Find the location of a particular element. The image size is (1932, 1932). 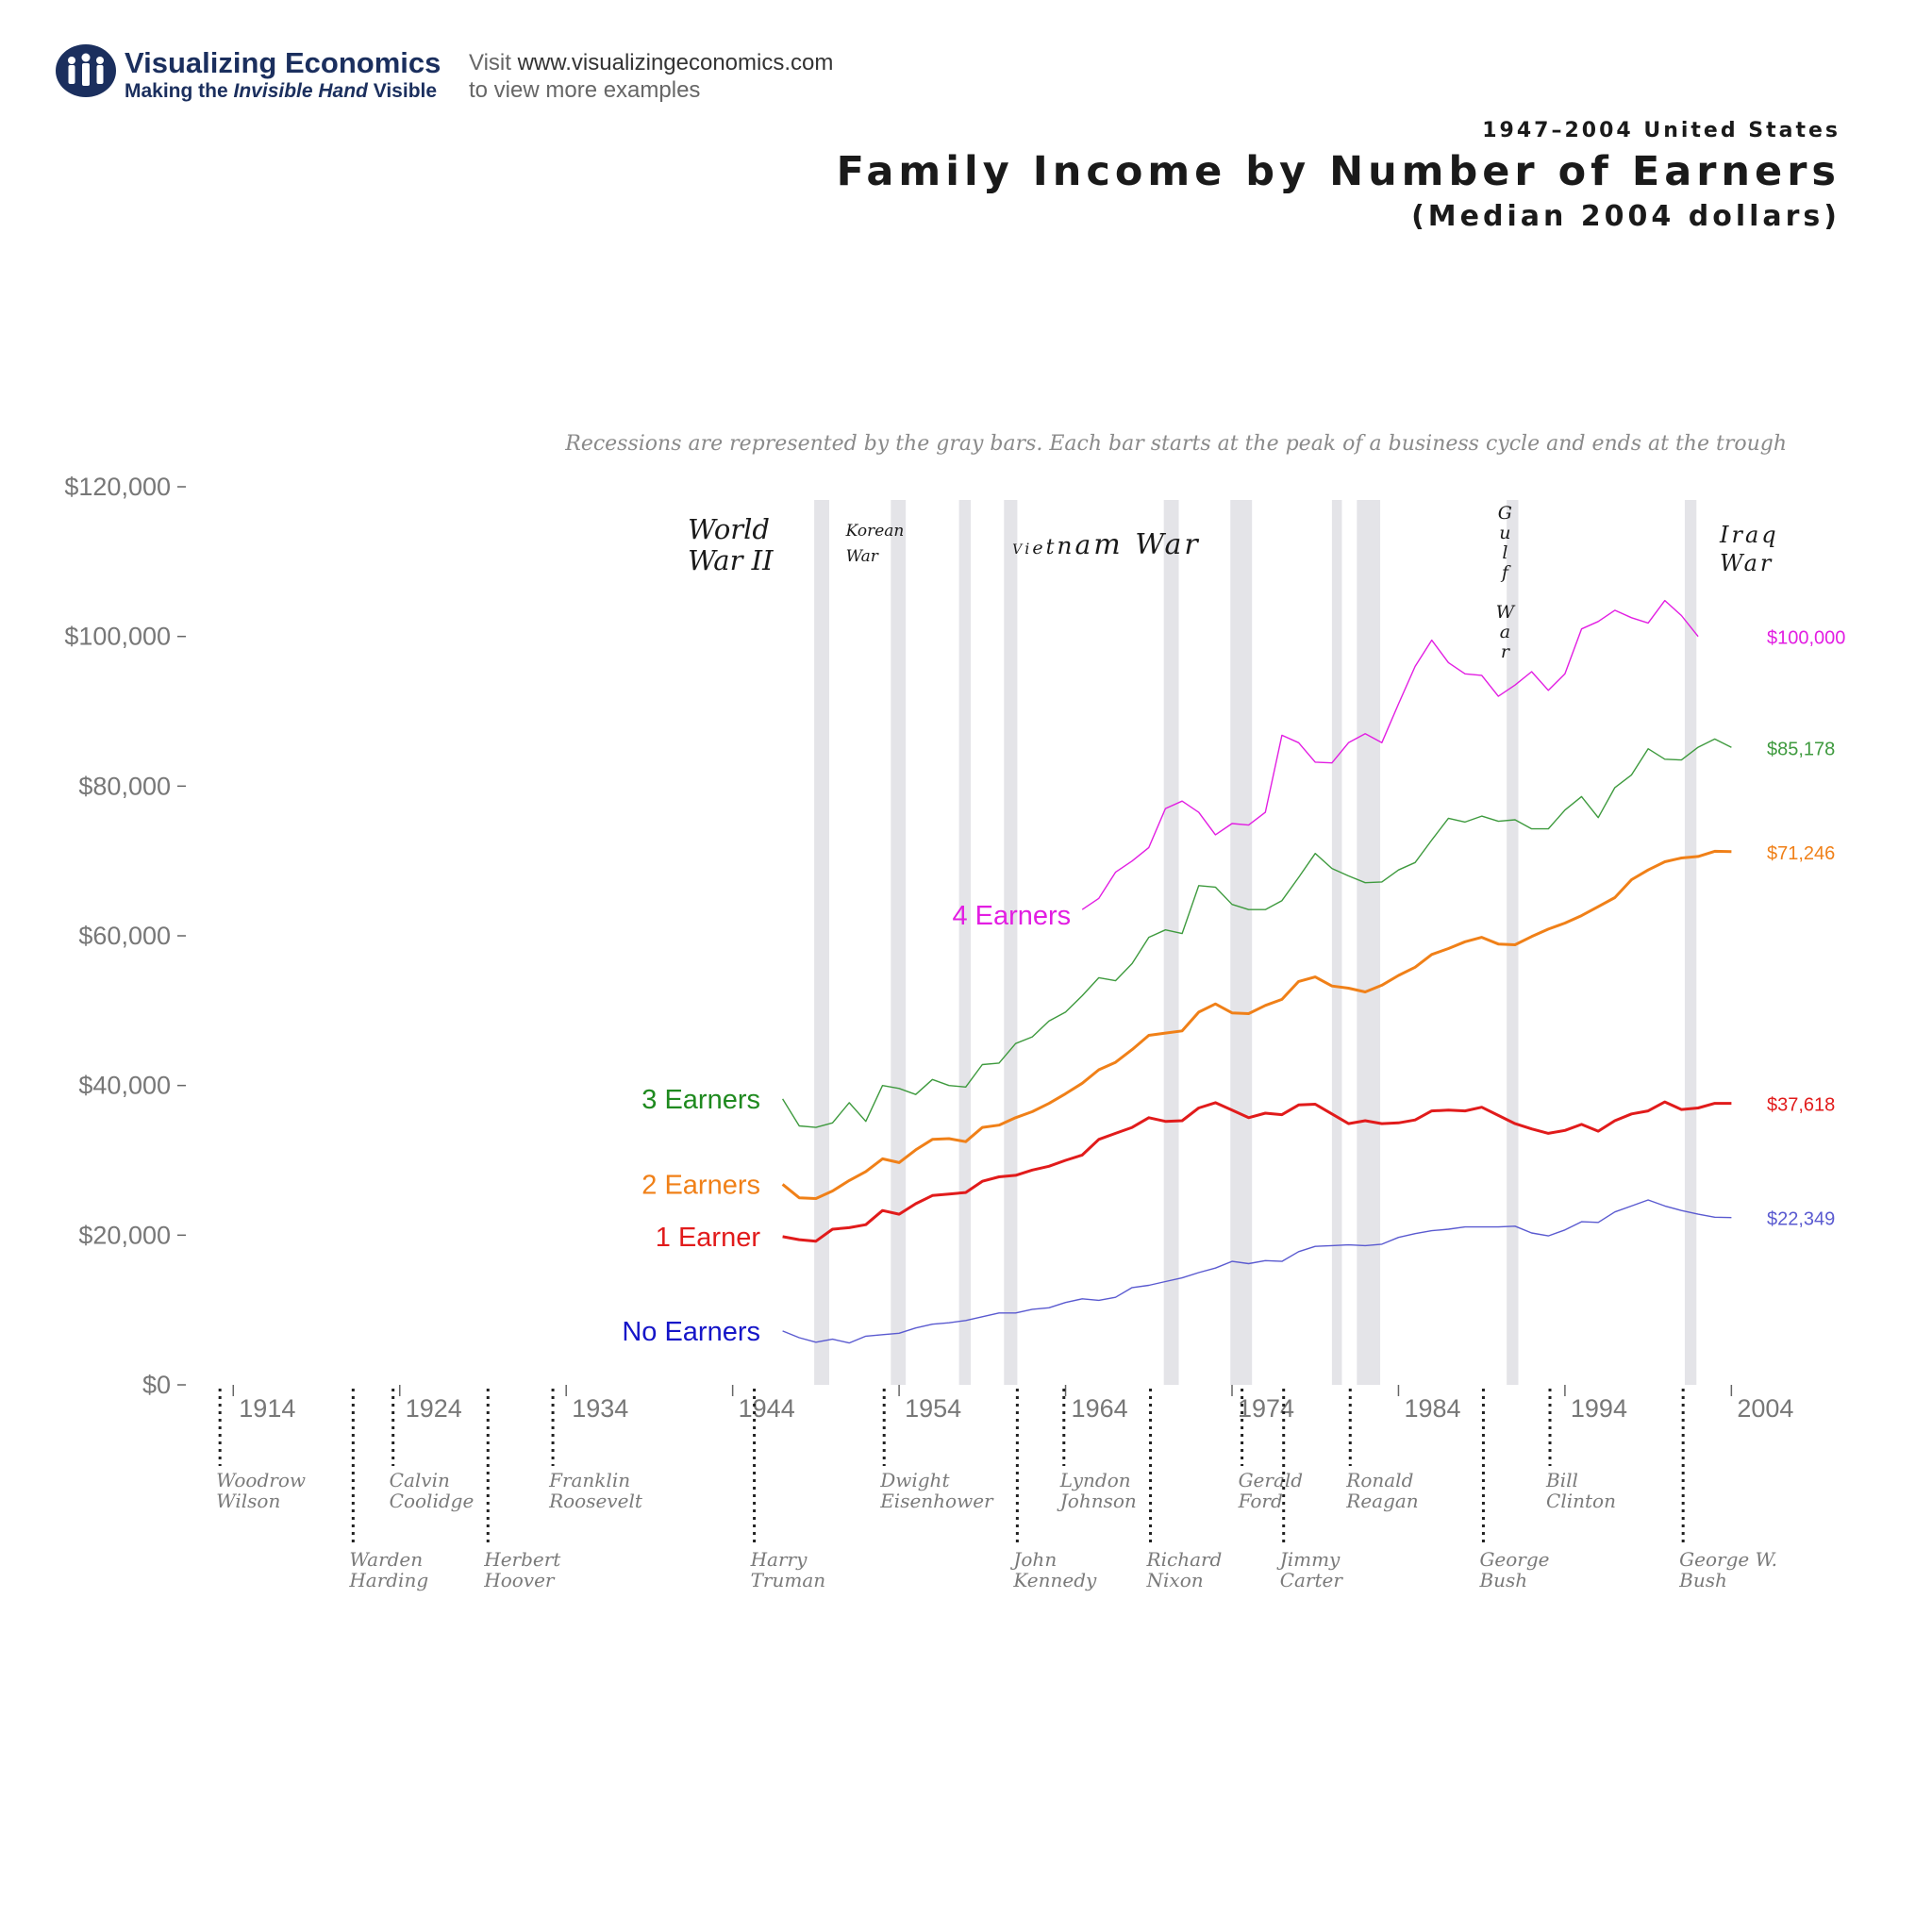

president-label-warden-harding: Warden is located at coordinates (386, 1559).